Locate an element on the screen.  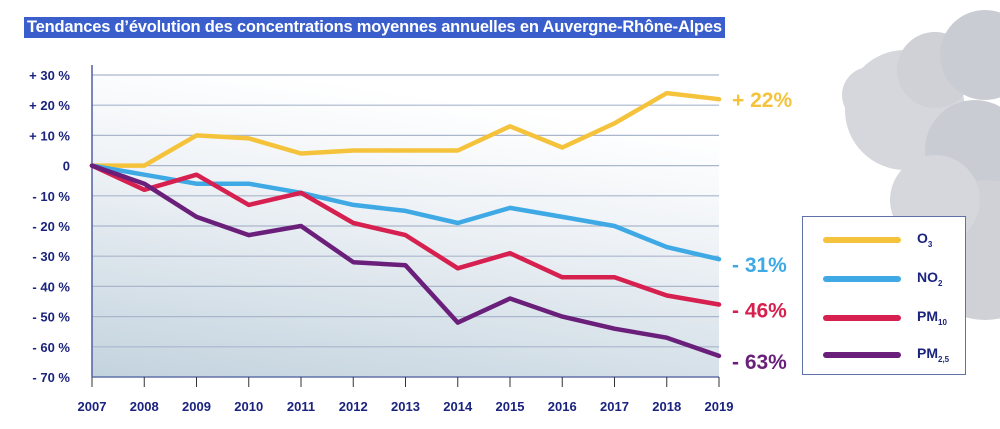
legend: O3 NO2 PM10 PM2,5 is located at coordinates (884, 295).